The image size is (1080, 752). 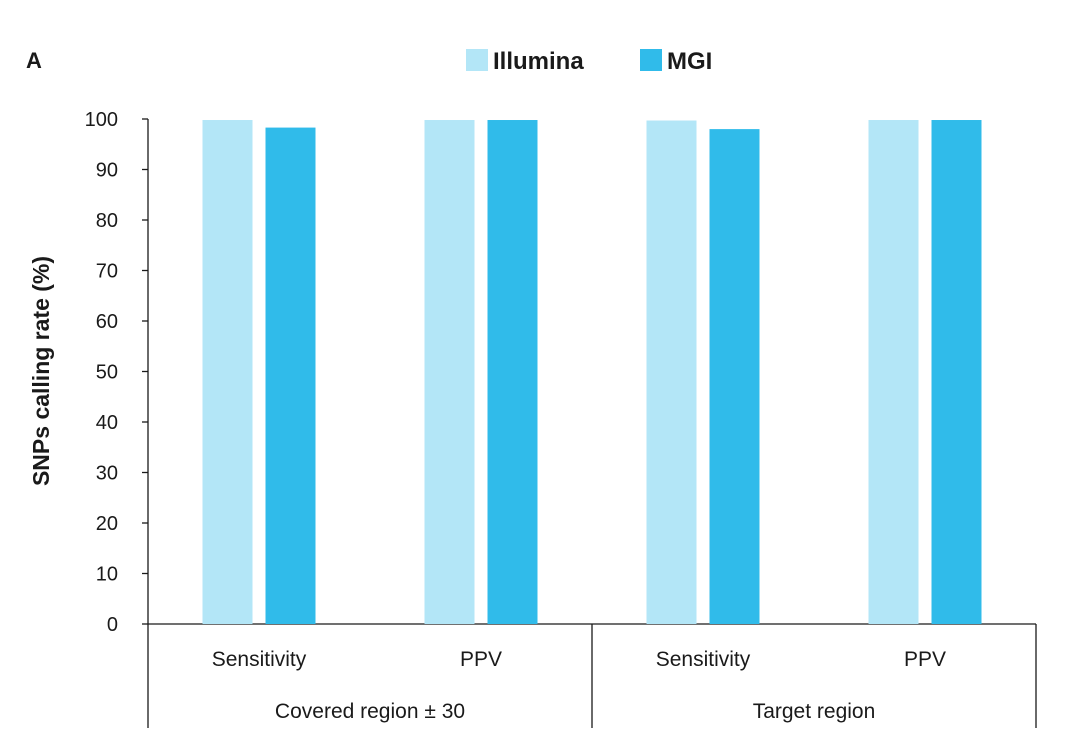 I want to click on y-tick-label: 100, so click(x=101, y=120).